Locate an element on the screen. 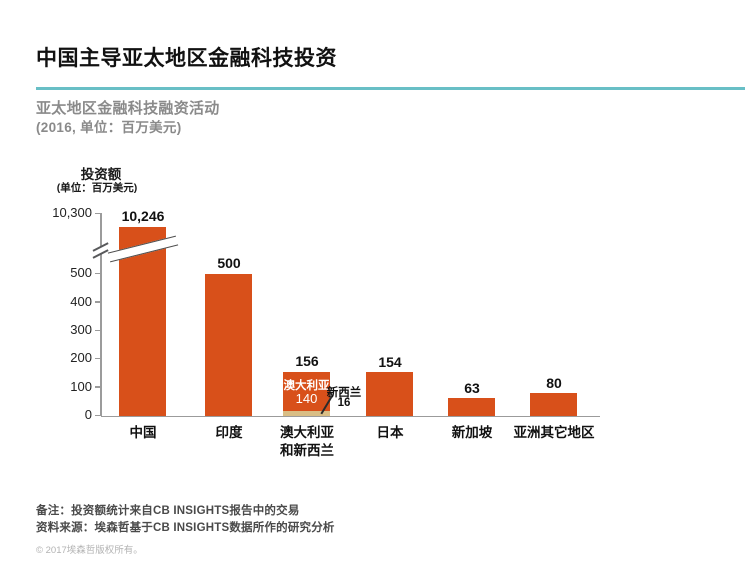 This screenshot has width=750, height=563. x-label-rest-of-asia: 亚洲其它地区 is located at coordinates (554, 432).